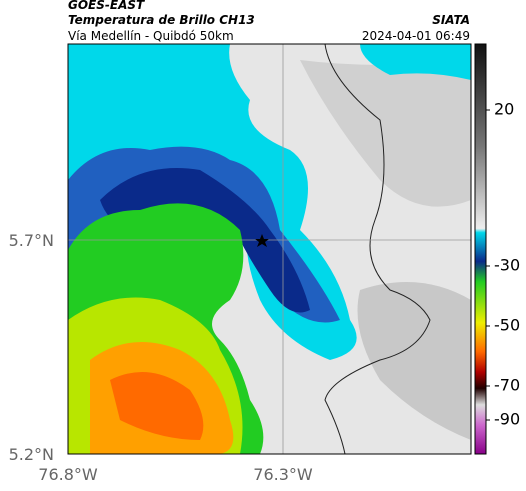  What do you see at coordinates (507, 325) in the screenshot?
I see `colorbar-tick-label: -50` at bounding box center [507, 325].